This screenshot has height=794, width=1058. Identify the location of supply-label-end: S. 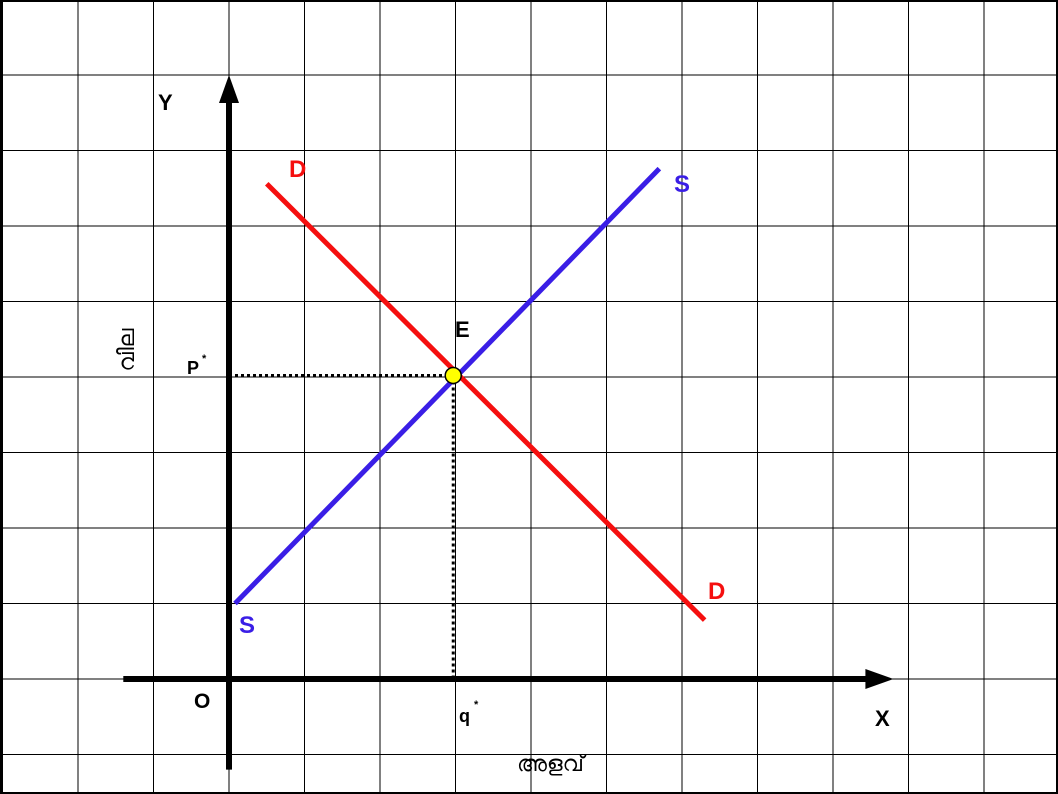
(682, 184).